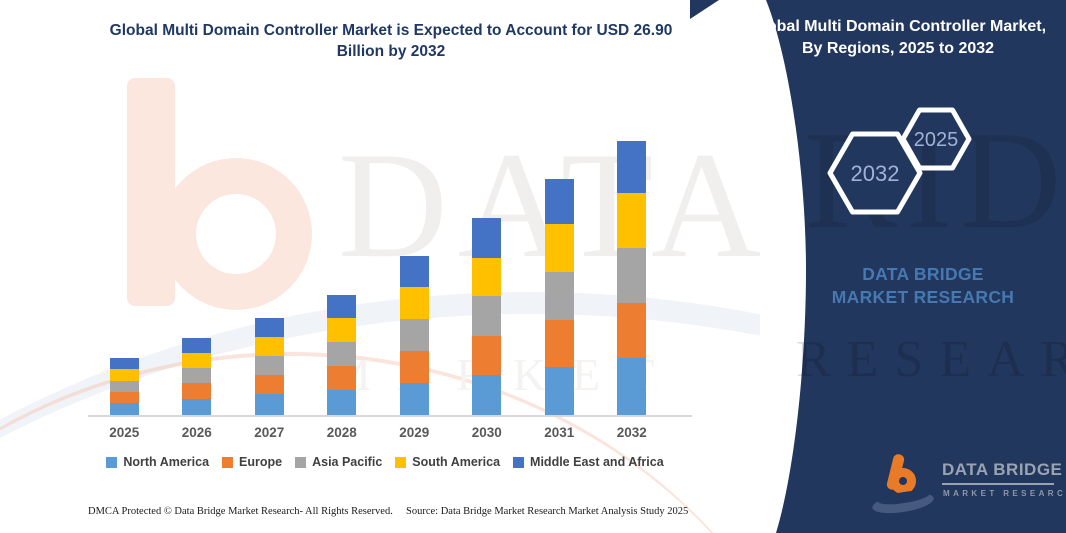 This screenshot has width=1066, height=533. What do you see at coordinates (487, 355) in the screenshot?
I see `segment-europe-2030` at bounding box center [487, 355].